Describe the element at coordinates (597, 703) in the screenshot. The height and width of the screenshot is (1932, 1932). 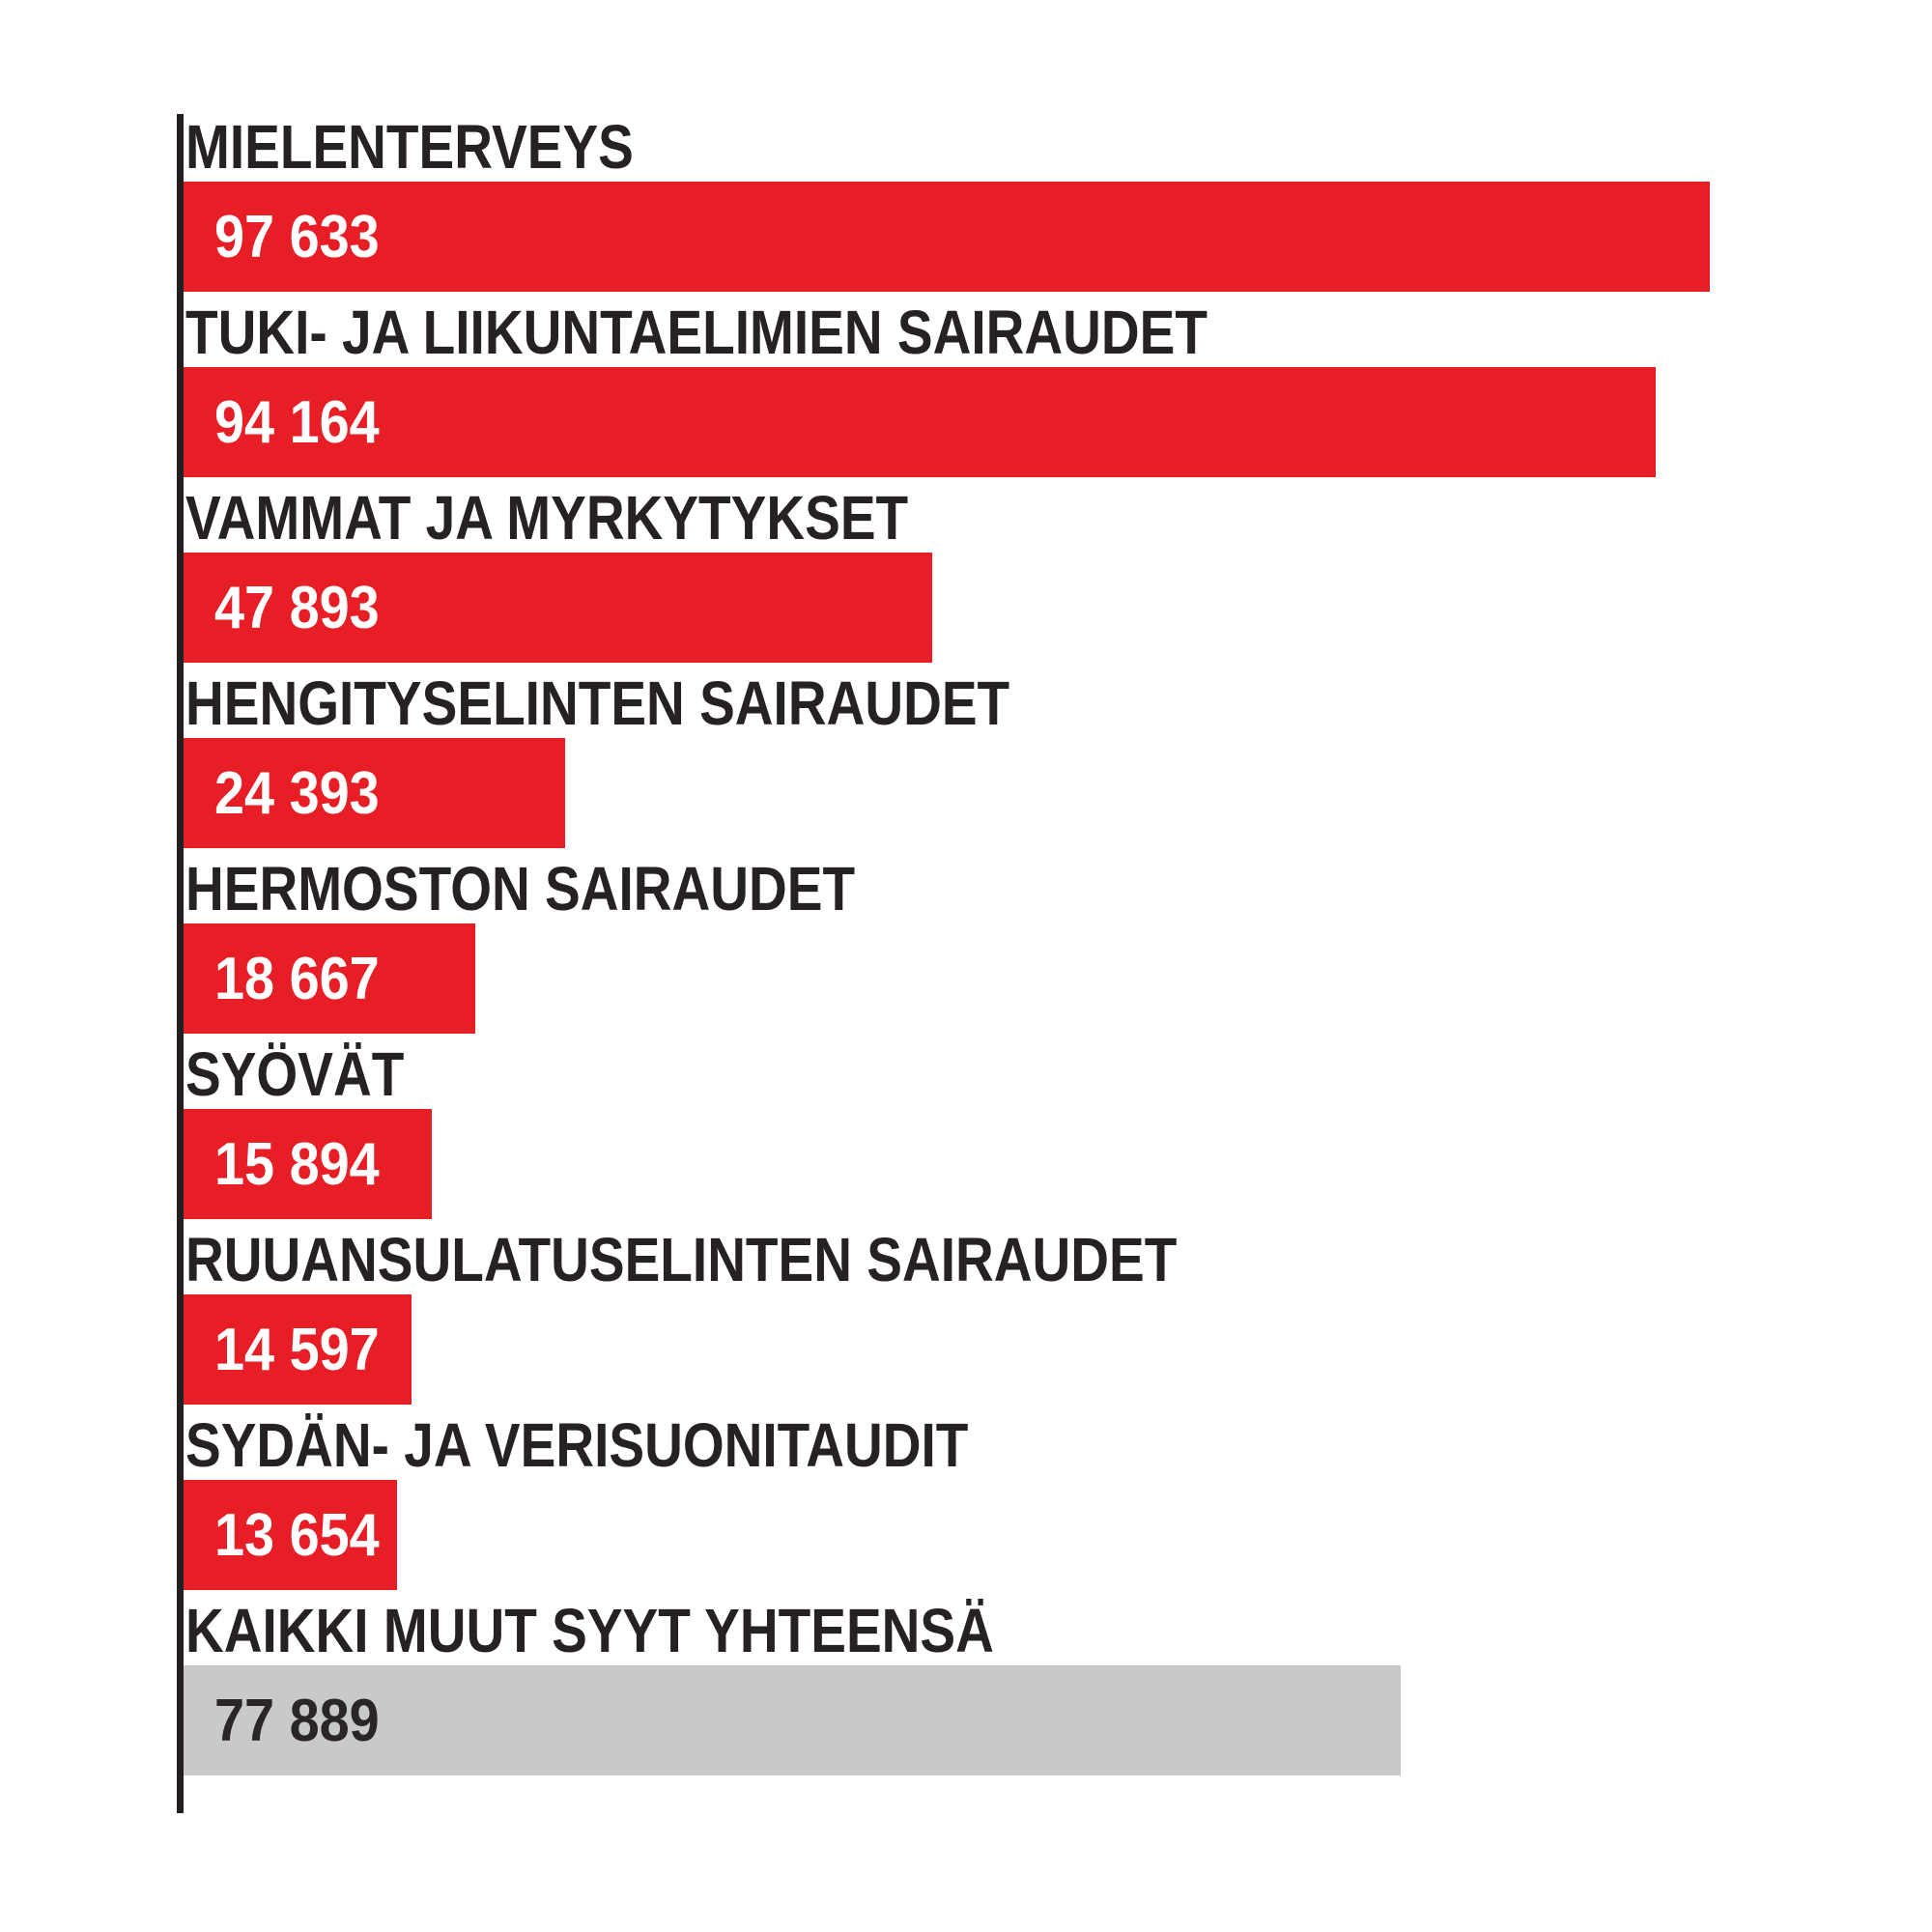
I see `bar-label: HENGITYSELINTEN SAIRAUDET` at that location.